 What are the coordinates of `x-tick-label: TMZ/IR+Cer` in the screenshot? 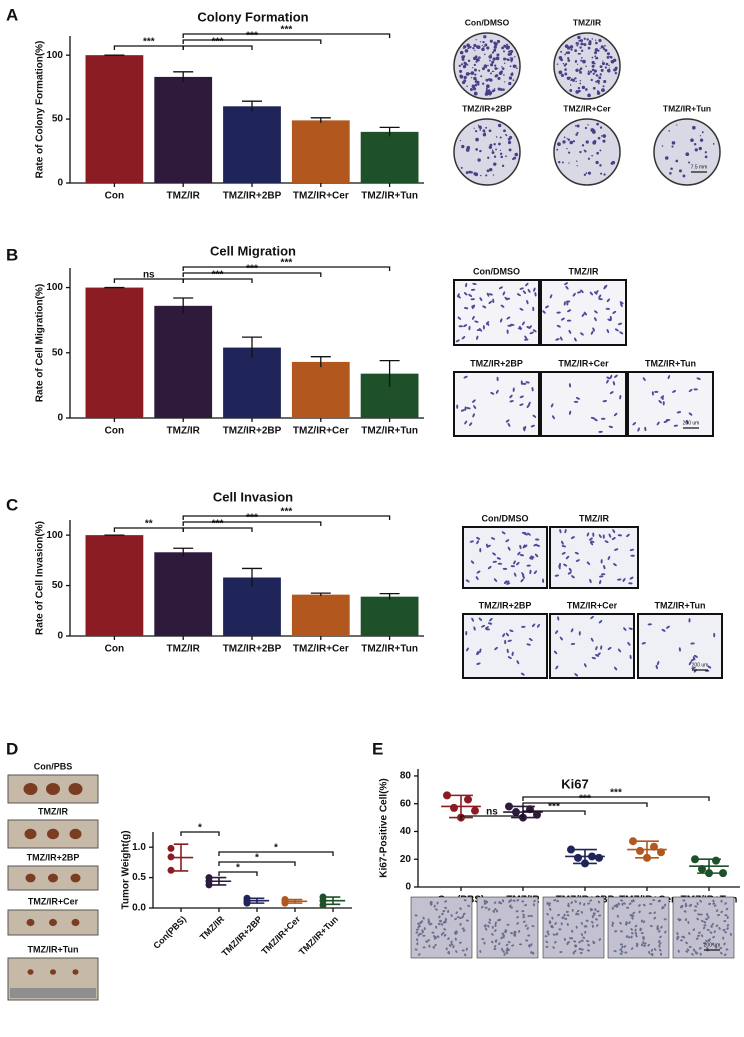 It's located at (321, 431).